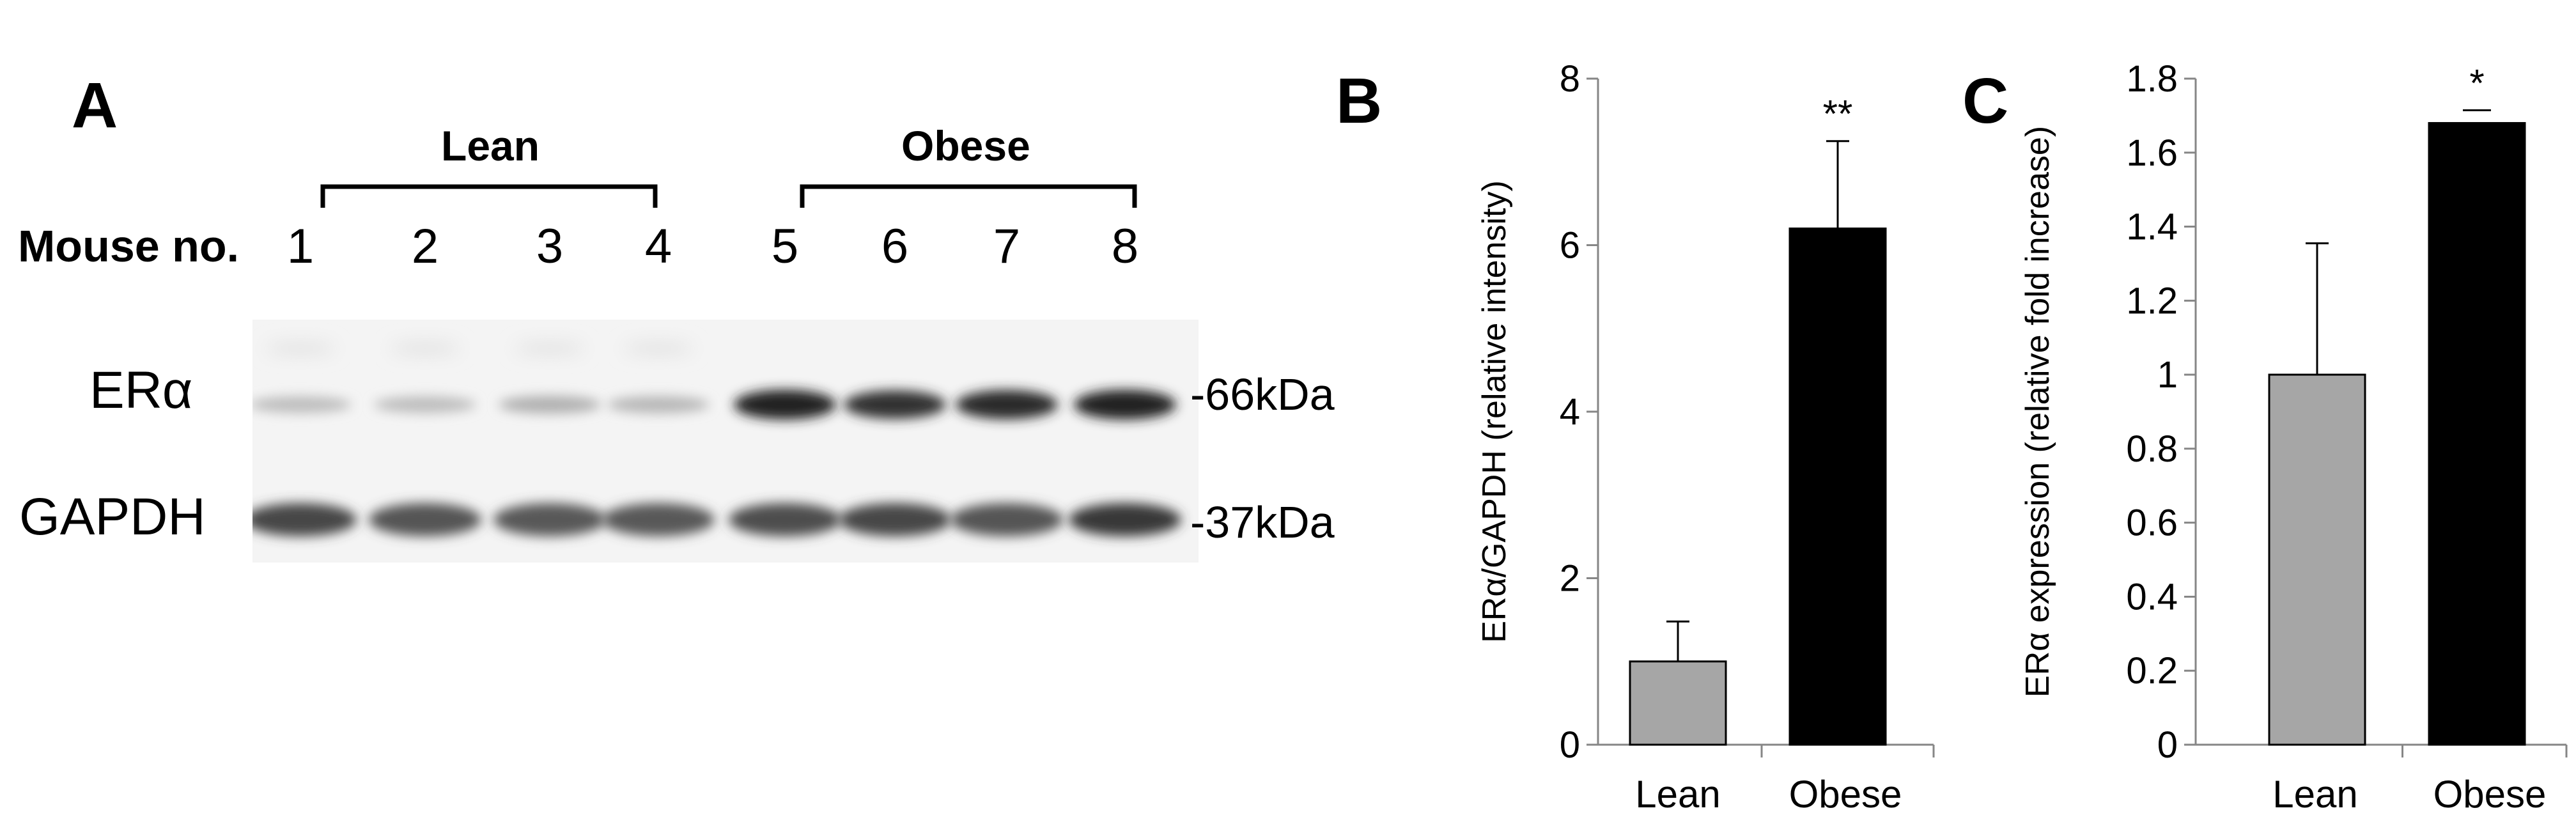 Image resolution: width=2576 pixels, height=831 pixels. Describe the element at coordinates (490, 146) in the screenshot. I see `group-label-lean: Lean` at that location.